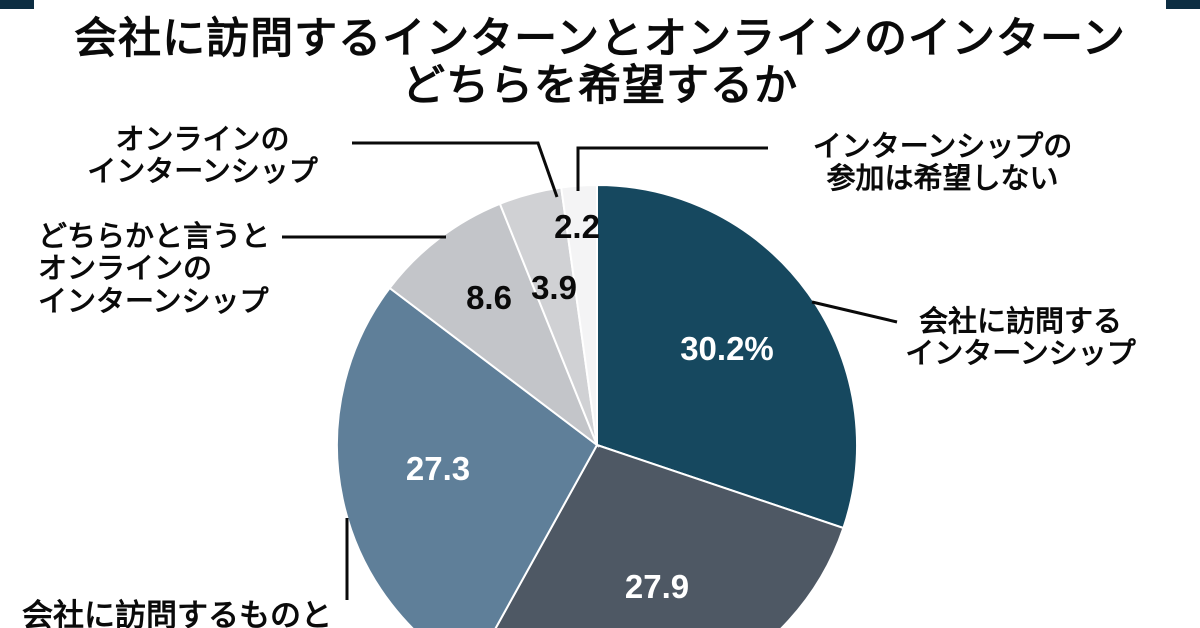 The height and width of the screenshot is (628, 1200). What do you see at coordinates (153, 301) in the screenshot?
I see `callout-rather-online-line3: インターンシップ` at bounding box center [153, 301].